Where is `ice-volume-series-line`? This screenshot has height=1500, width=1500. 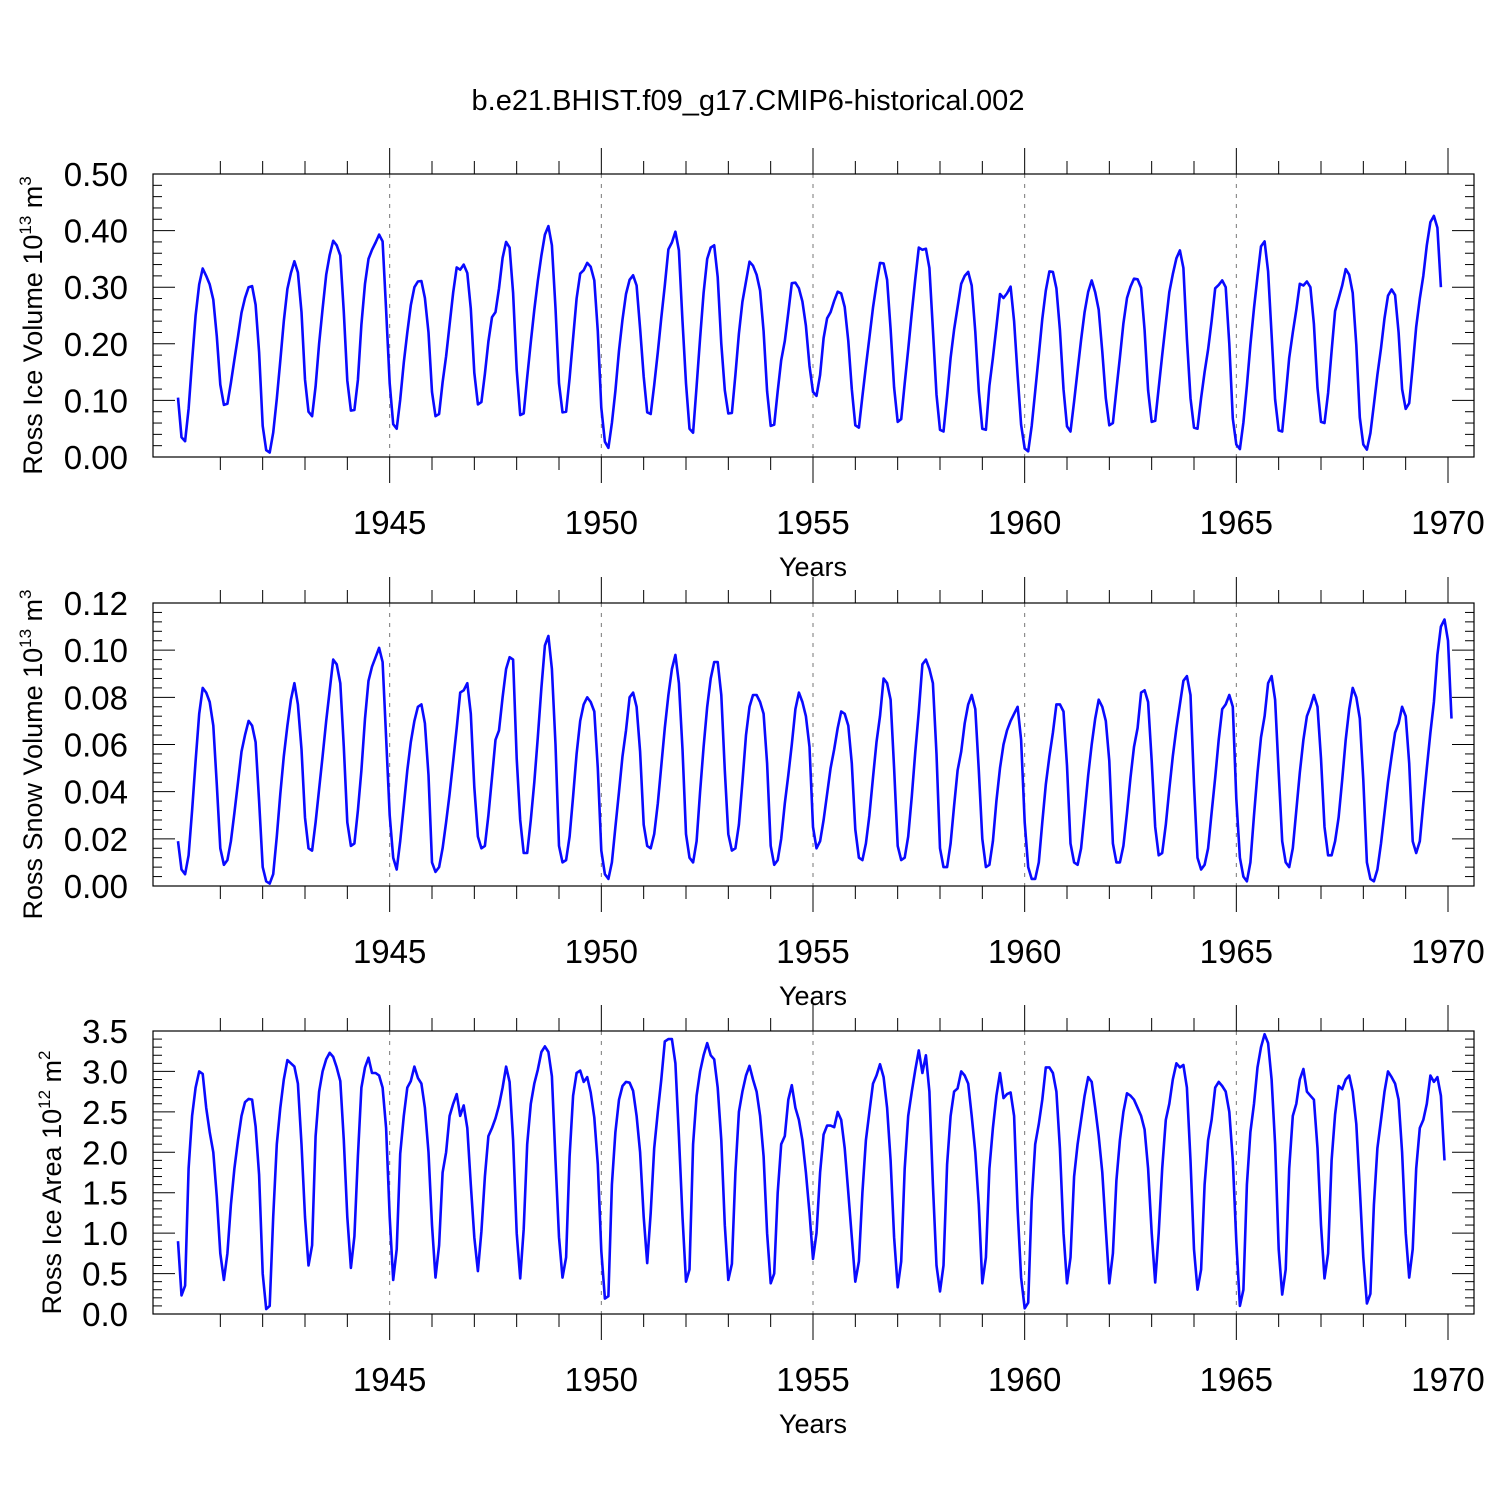
ice-volume-series-line is located at coordinates (809, 334).